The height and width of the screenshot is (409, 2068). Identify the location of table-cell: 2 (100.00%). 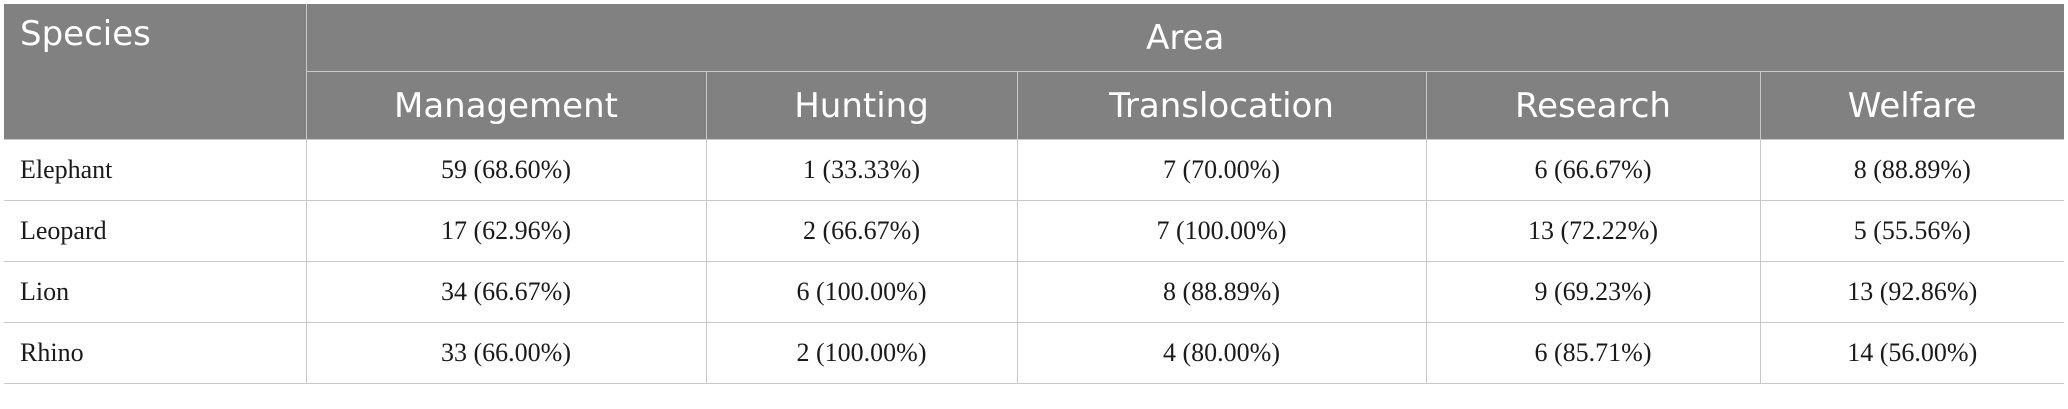
(861, 353).